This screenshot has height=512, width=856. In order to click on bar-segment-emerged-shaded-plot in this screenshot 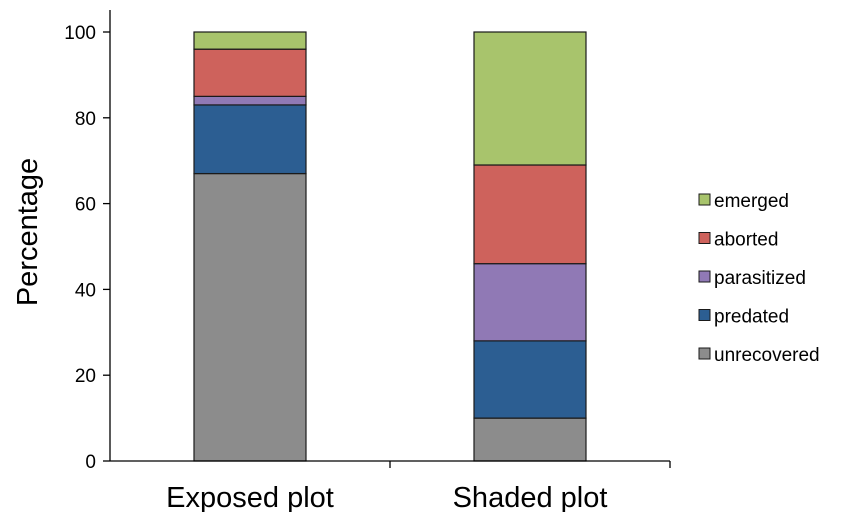, I will do `click(530, 98)`.